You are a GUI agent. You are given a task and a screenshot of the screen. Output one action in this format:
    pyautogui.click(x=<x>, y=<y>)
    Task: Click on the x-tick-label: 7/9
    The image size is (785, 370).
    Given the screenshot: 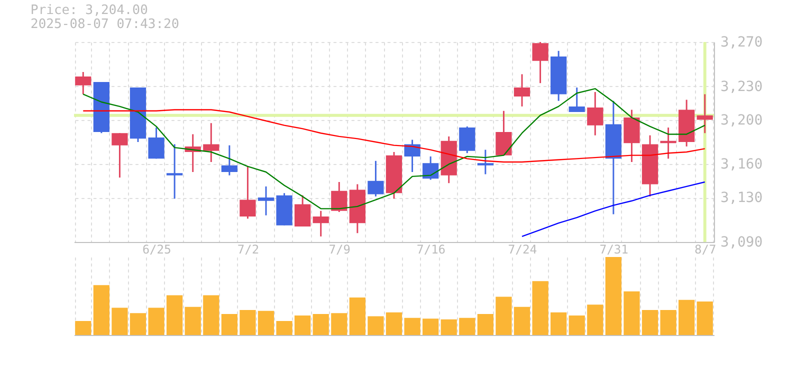 What is the action you would take?
    pyautogui.click(x=339, y=249)
    